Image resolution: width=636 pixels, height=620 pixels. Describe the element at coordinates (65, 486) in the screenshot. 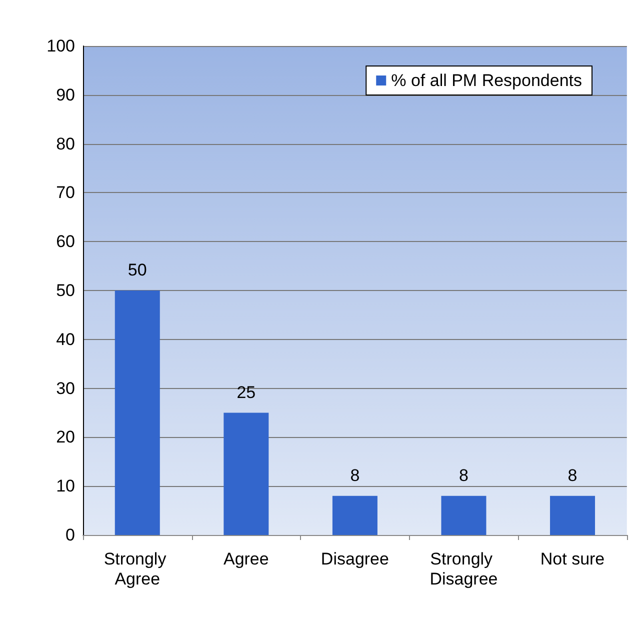

I see `y-tick-label: 10` at that location.